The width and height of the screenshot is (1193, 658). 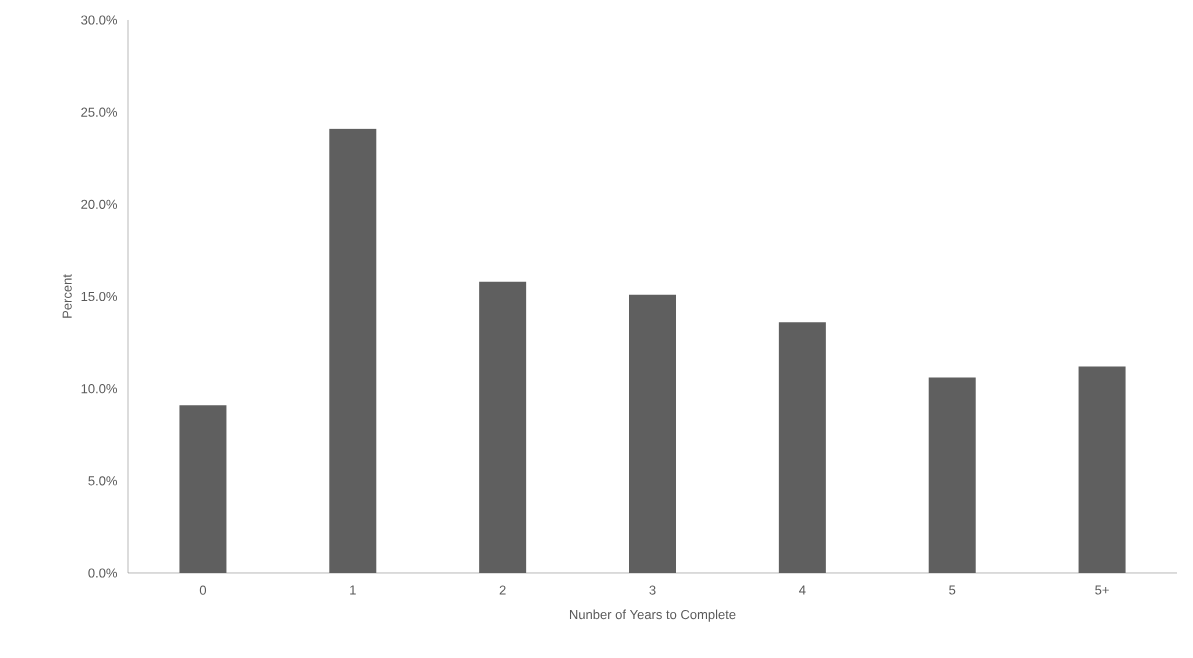 I want to click on x-tick-label: 5+, so click(x=1102, y=590).